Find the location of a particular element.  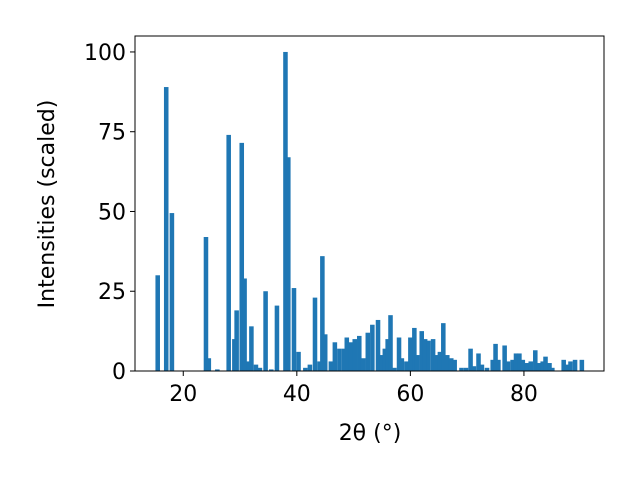

x-tick-label: 20 is located at coordinates (183, 394).